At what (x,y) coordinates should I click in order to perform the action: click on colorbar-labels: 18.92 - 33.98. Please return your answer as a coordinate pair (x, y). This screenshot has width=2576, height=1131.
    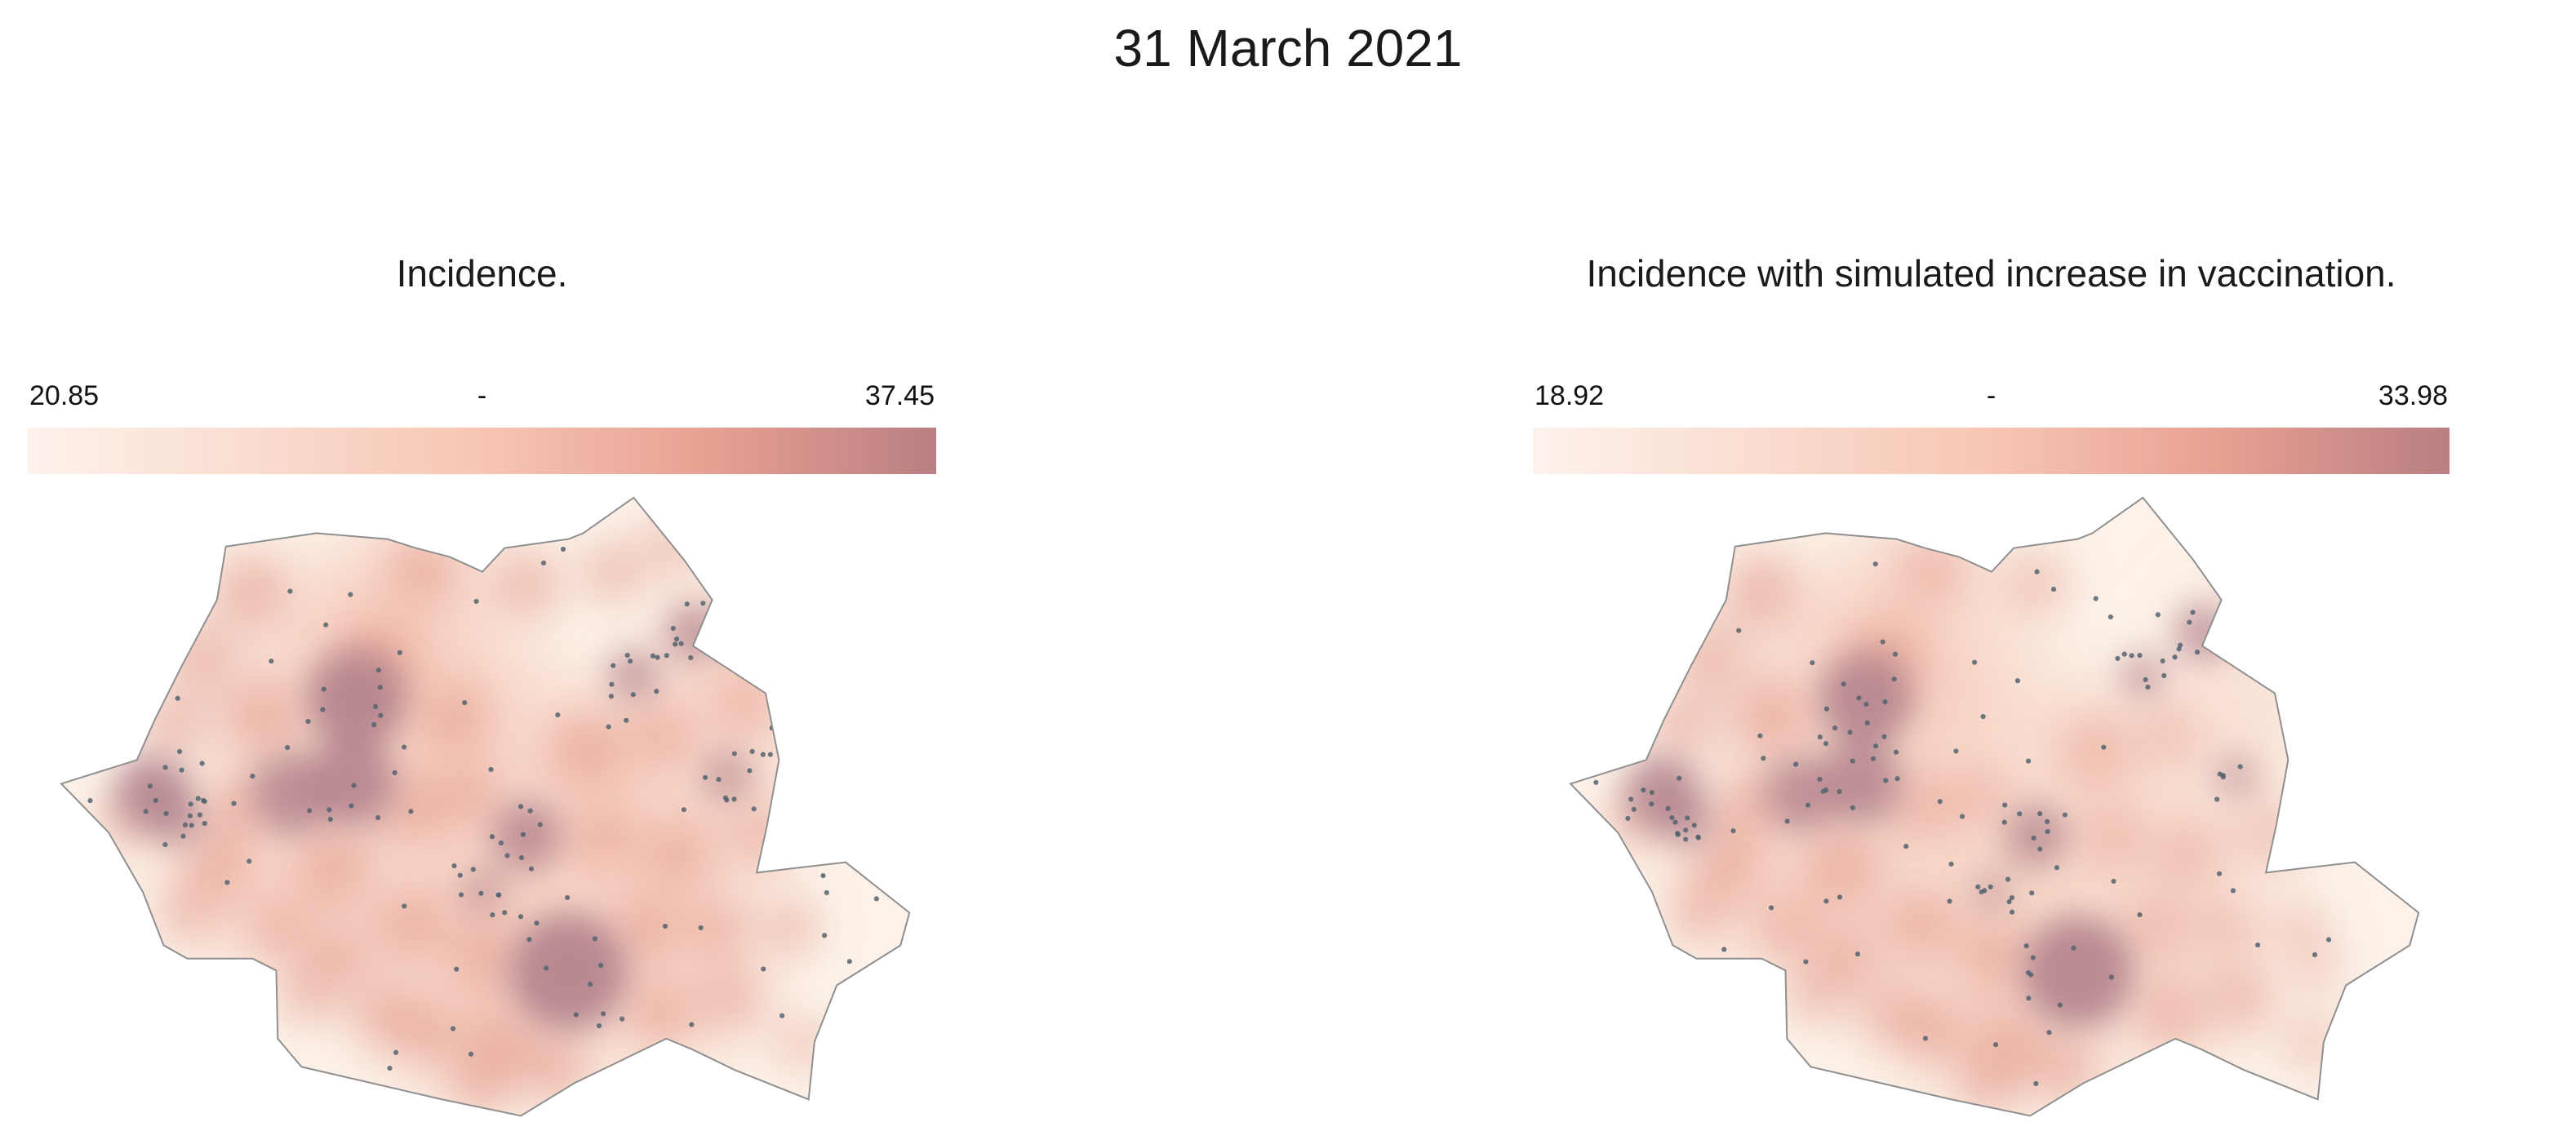
    Looking at the image, I should click on (1991, 399).